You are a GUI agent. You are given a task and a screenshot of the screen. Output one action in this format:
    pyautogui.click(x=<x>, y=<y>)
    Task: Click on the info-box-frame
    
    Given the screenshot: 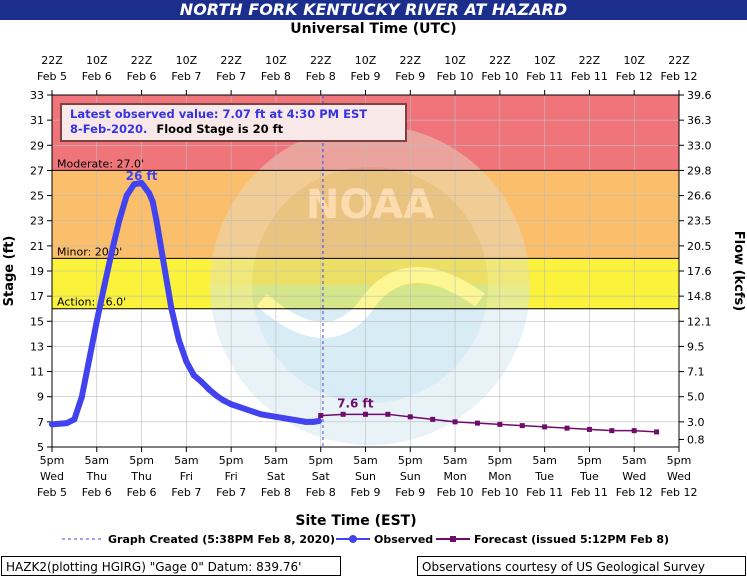 What is the action you would take?
    pyautogui.click(x=233, y=122)
    